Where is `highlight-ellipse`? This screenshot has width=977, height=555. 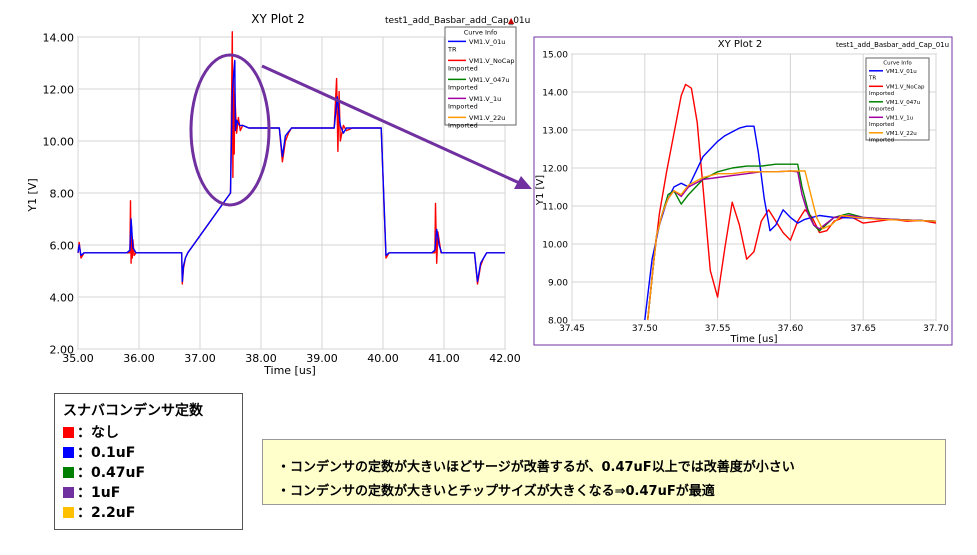 highlight-ellipse is located at coordinates (230, 130).